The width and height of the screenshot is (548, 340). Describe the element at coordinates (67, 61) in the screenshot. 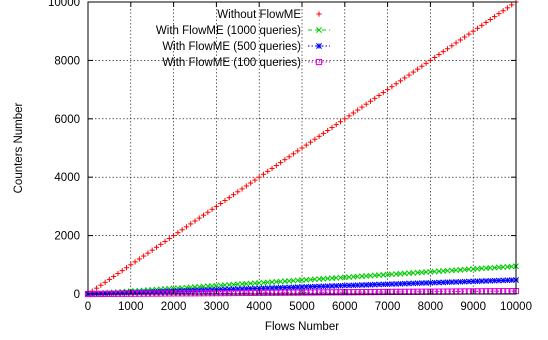

I see `y-tick-label: 8000` at that location.